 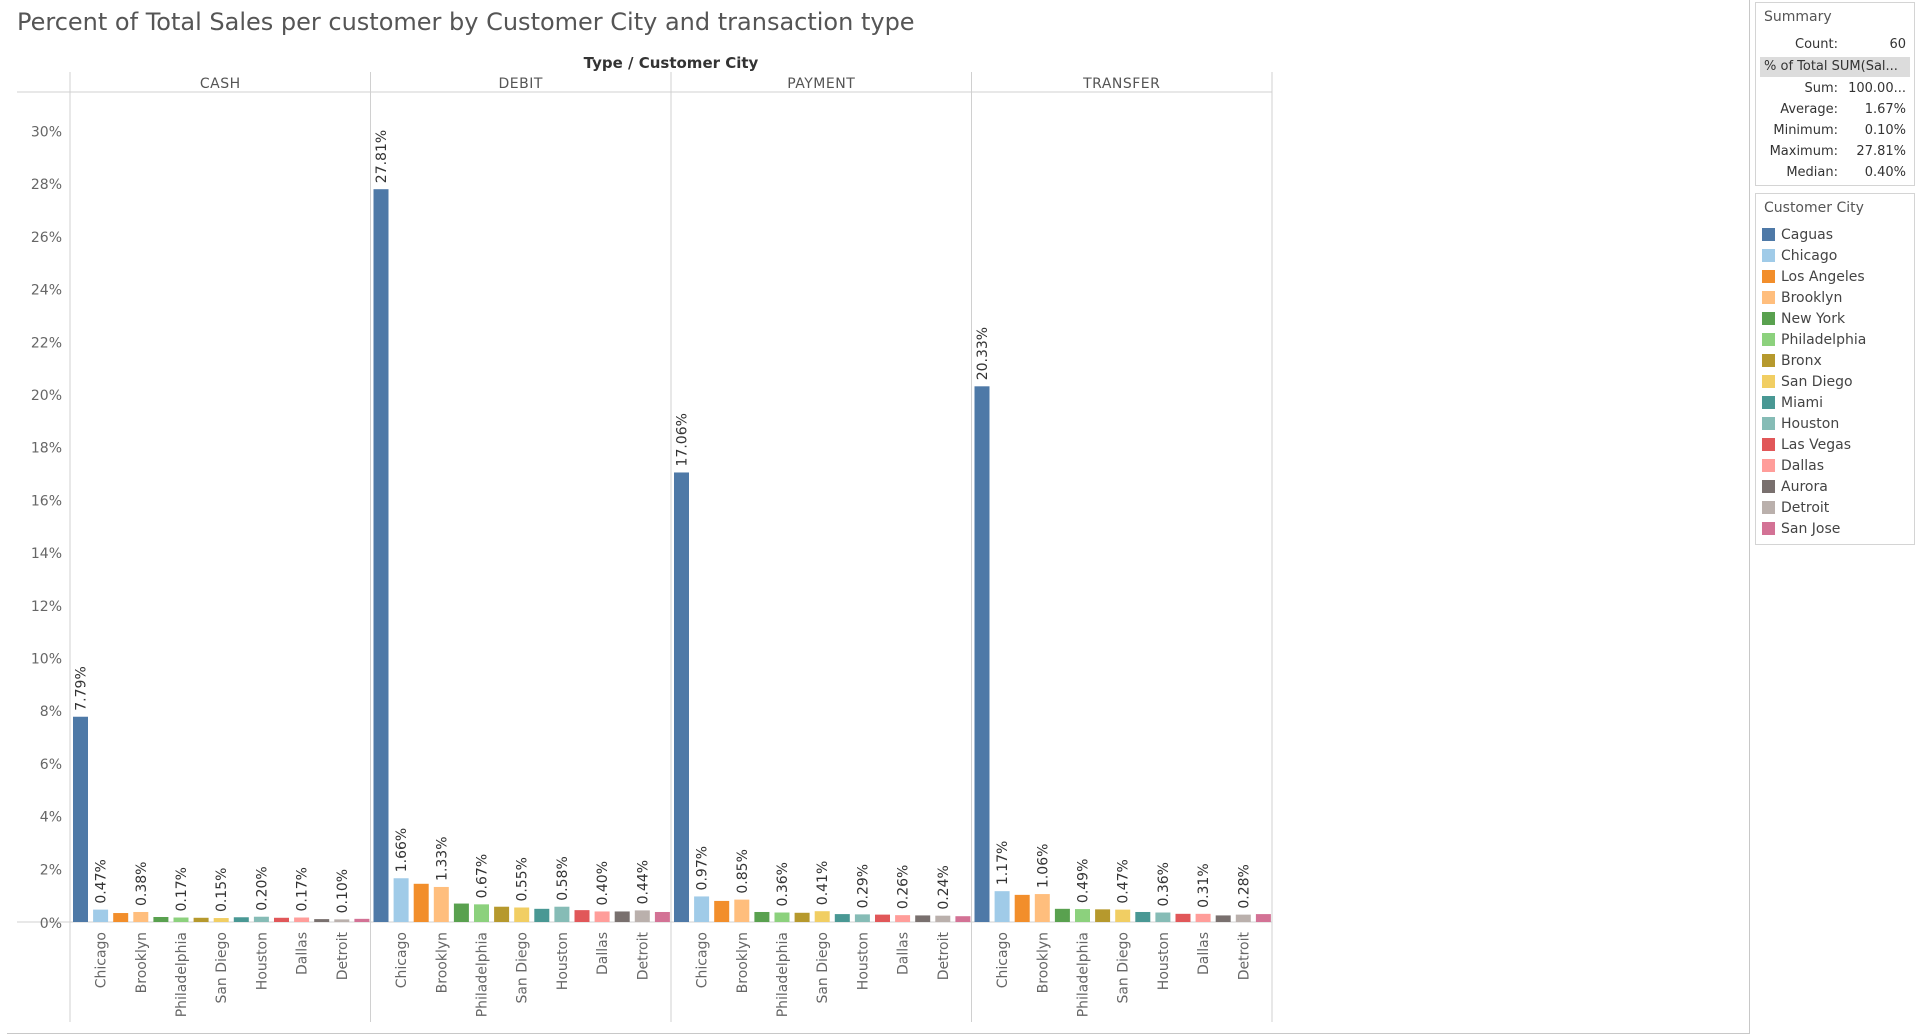 I want to click on legend-item: San Diego, so click(x=1807, y=382).